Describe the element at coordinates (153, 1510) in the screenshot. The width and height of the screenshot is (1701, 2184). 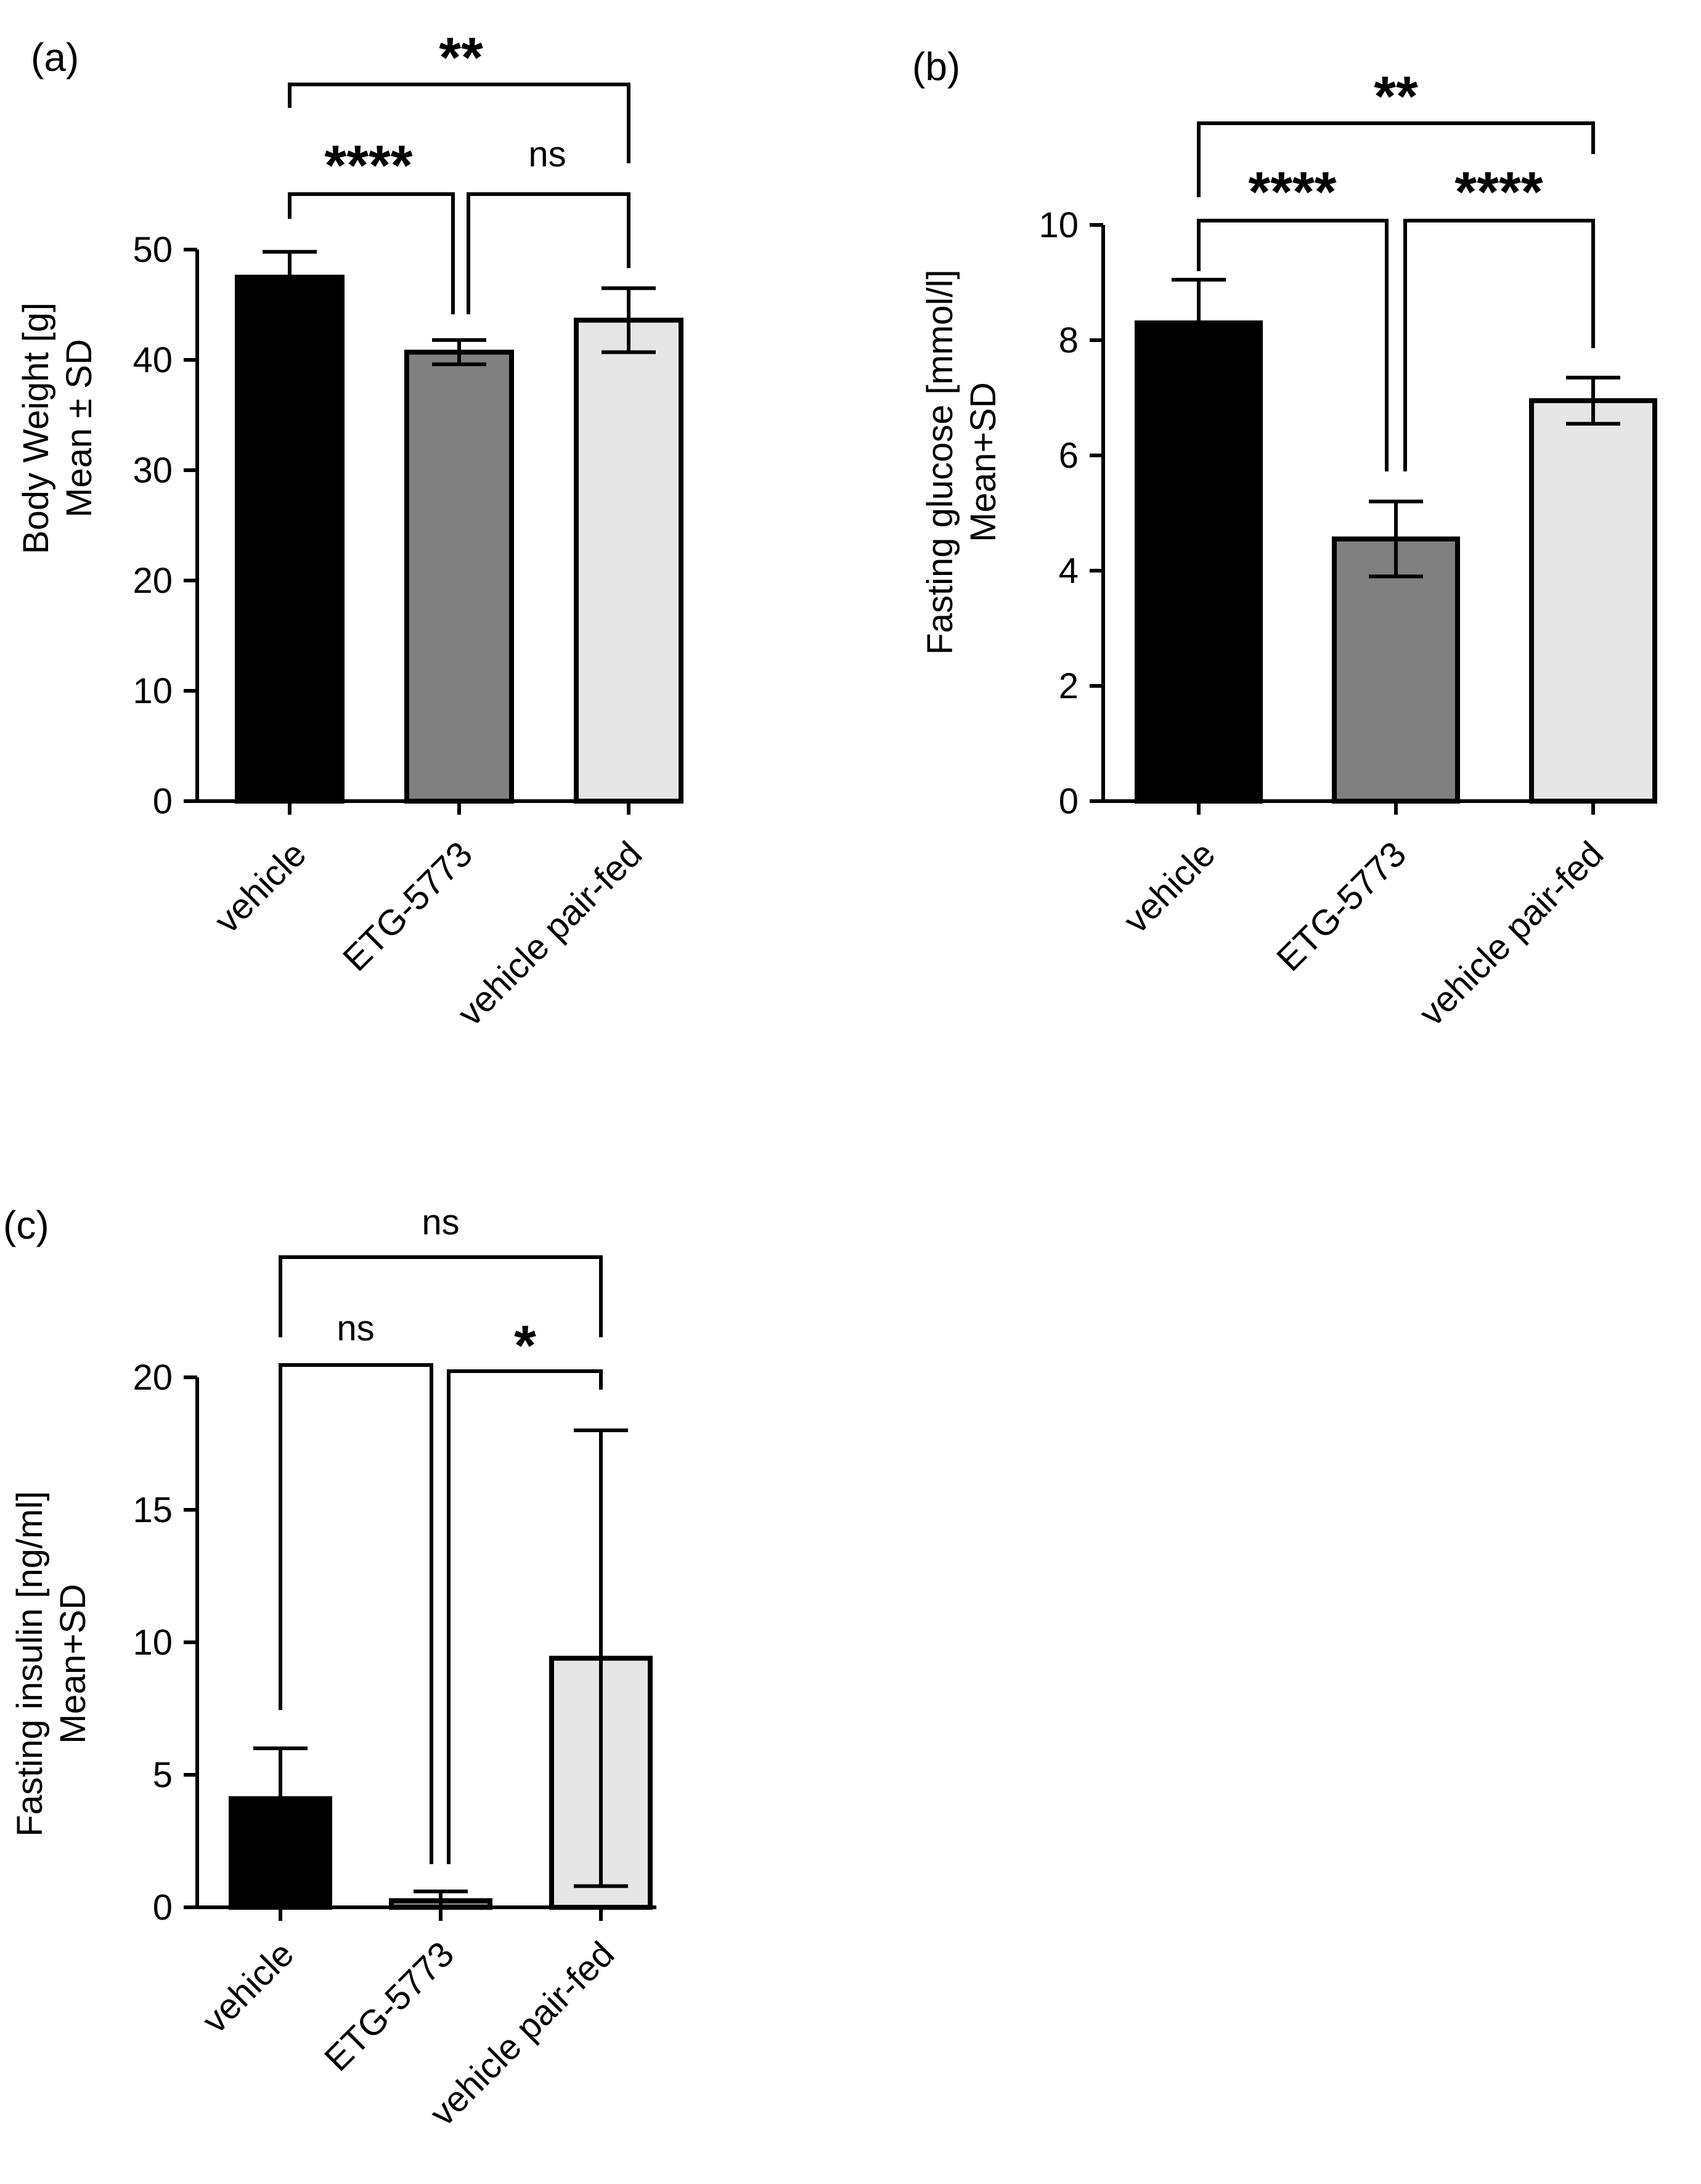
I see `y-tick-label: 15` at that location.